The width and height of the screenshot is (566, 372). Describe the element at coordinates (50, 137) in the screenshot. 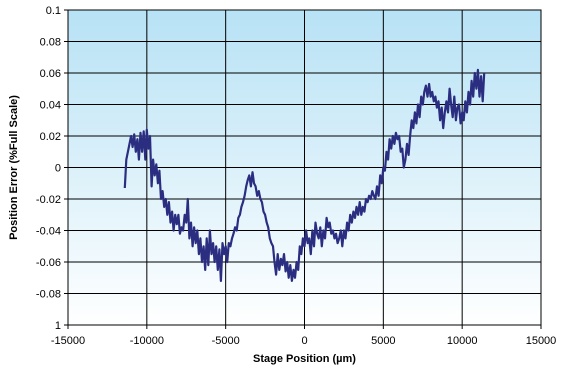

I see `y-tick-label: 0.02` at that location.